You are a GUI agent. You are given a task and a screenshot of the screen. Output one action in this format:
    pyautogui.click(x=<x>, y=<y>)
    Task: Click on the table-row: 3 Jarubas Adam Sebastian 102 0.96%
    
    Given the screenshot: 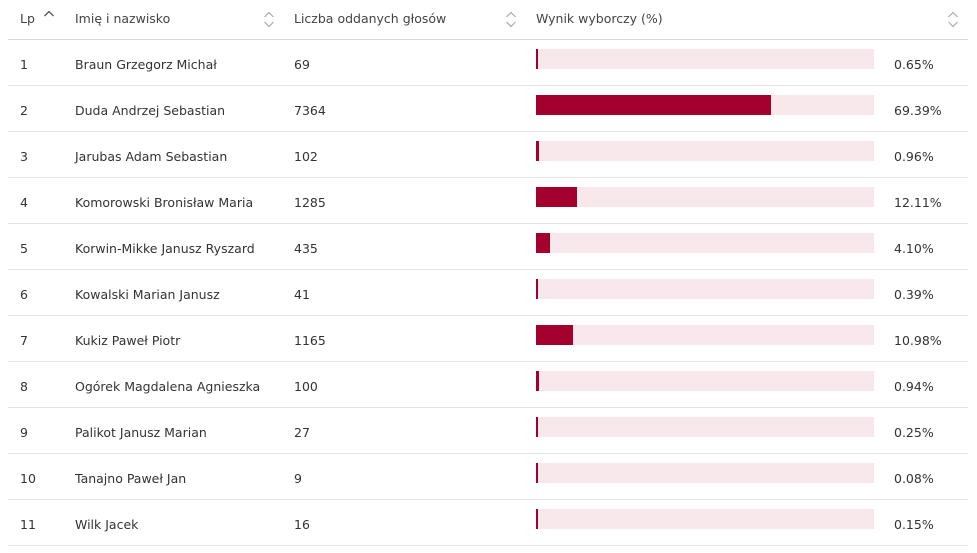 What is the action you would take?
    pyautogui.click(x=488, y=155)
    